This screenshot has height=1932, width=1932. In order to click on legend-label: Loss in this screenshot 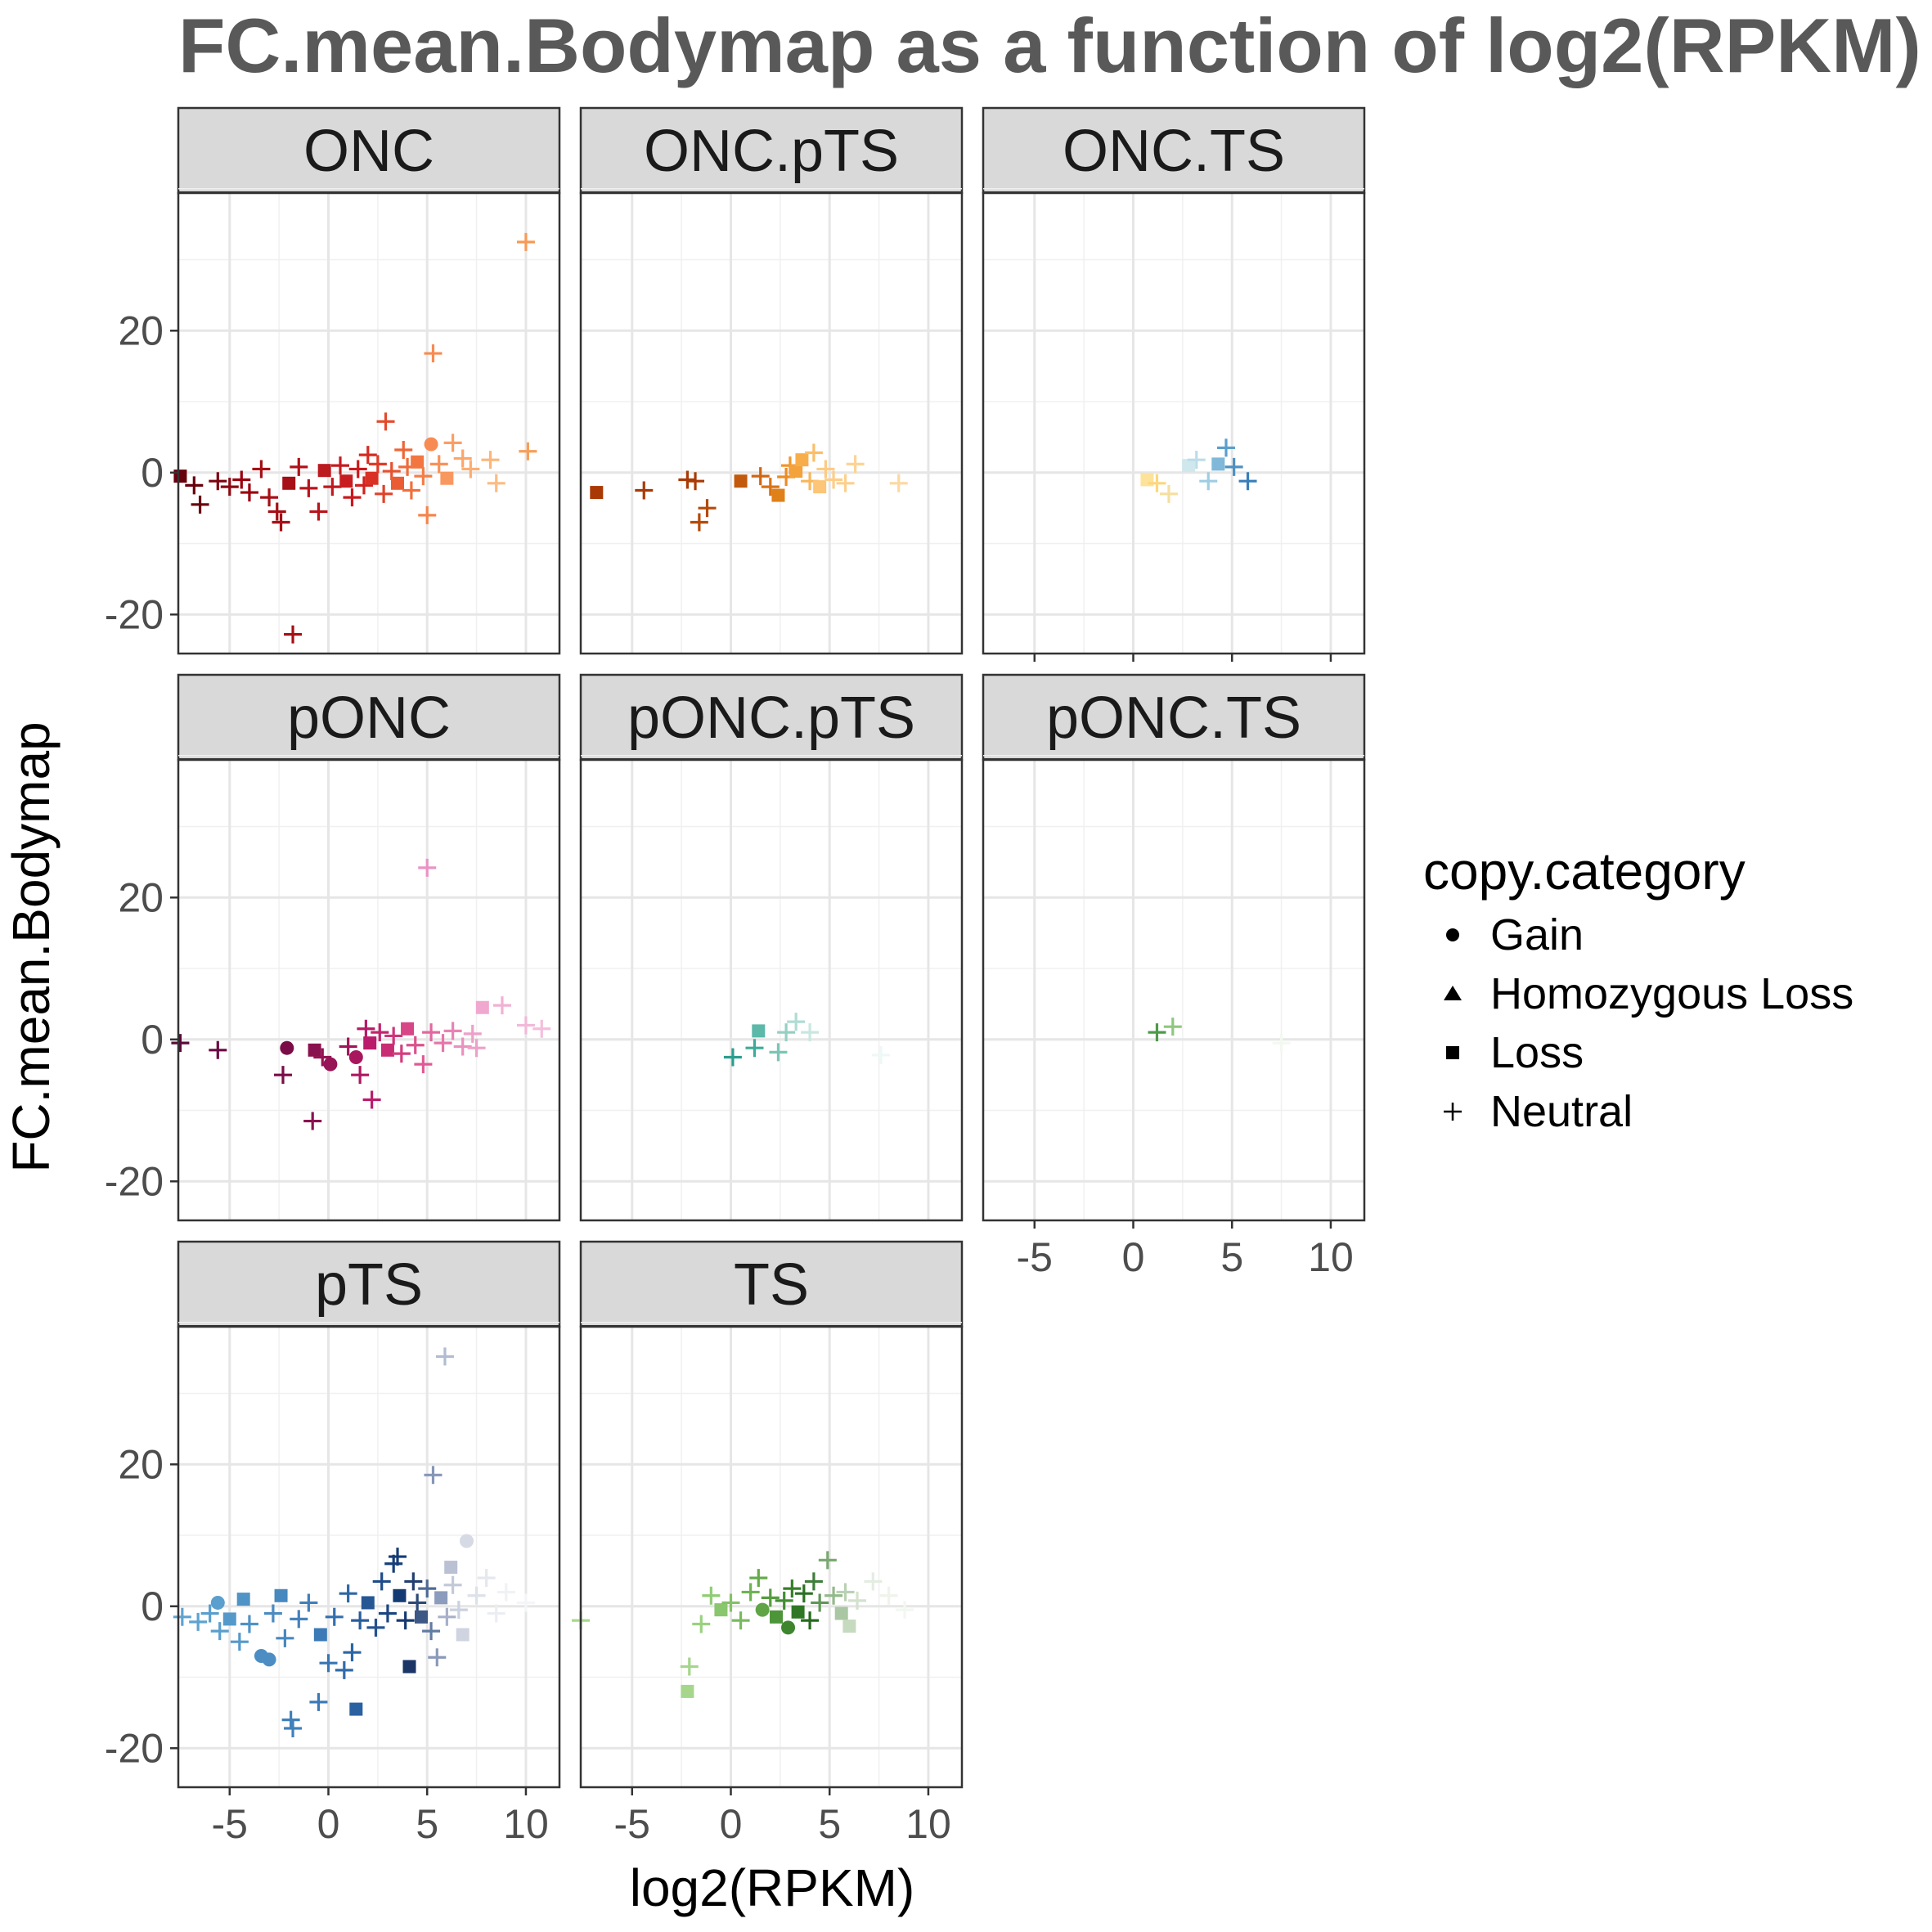, I will do `click(1537, 1053)`.